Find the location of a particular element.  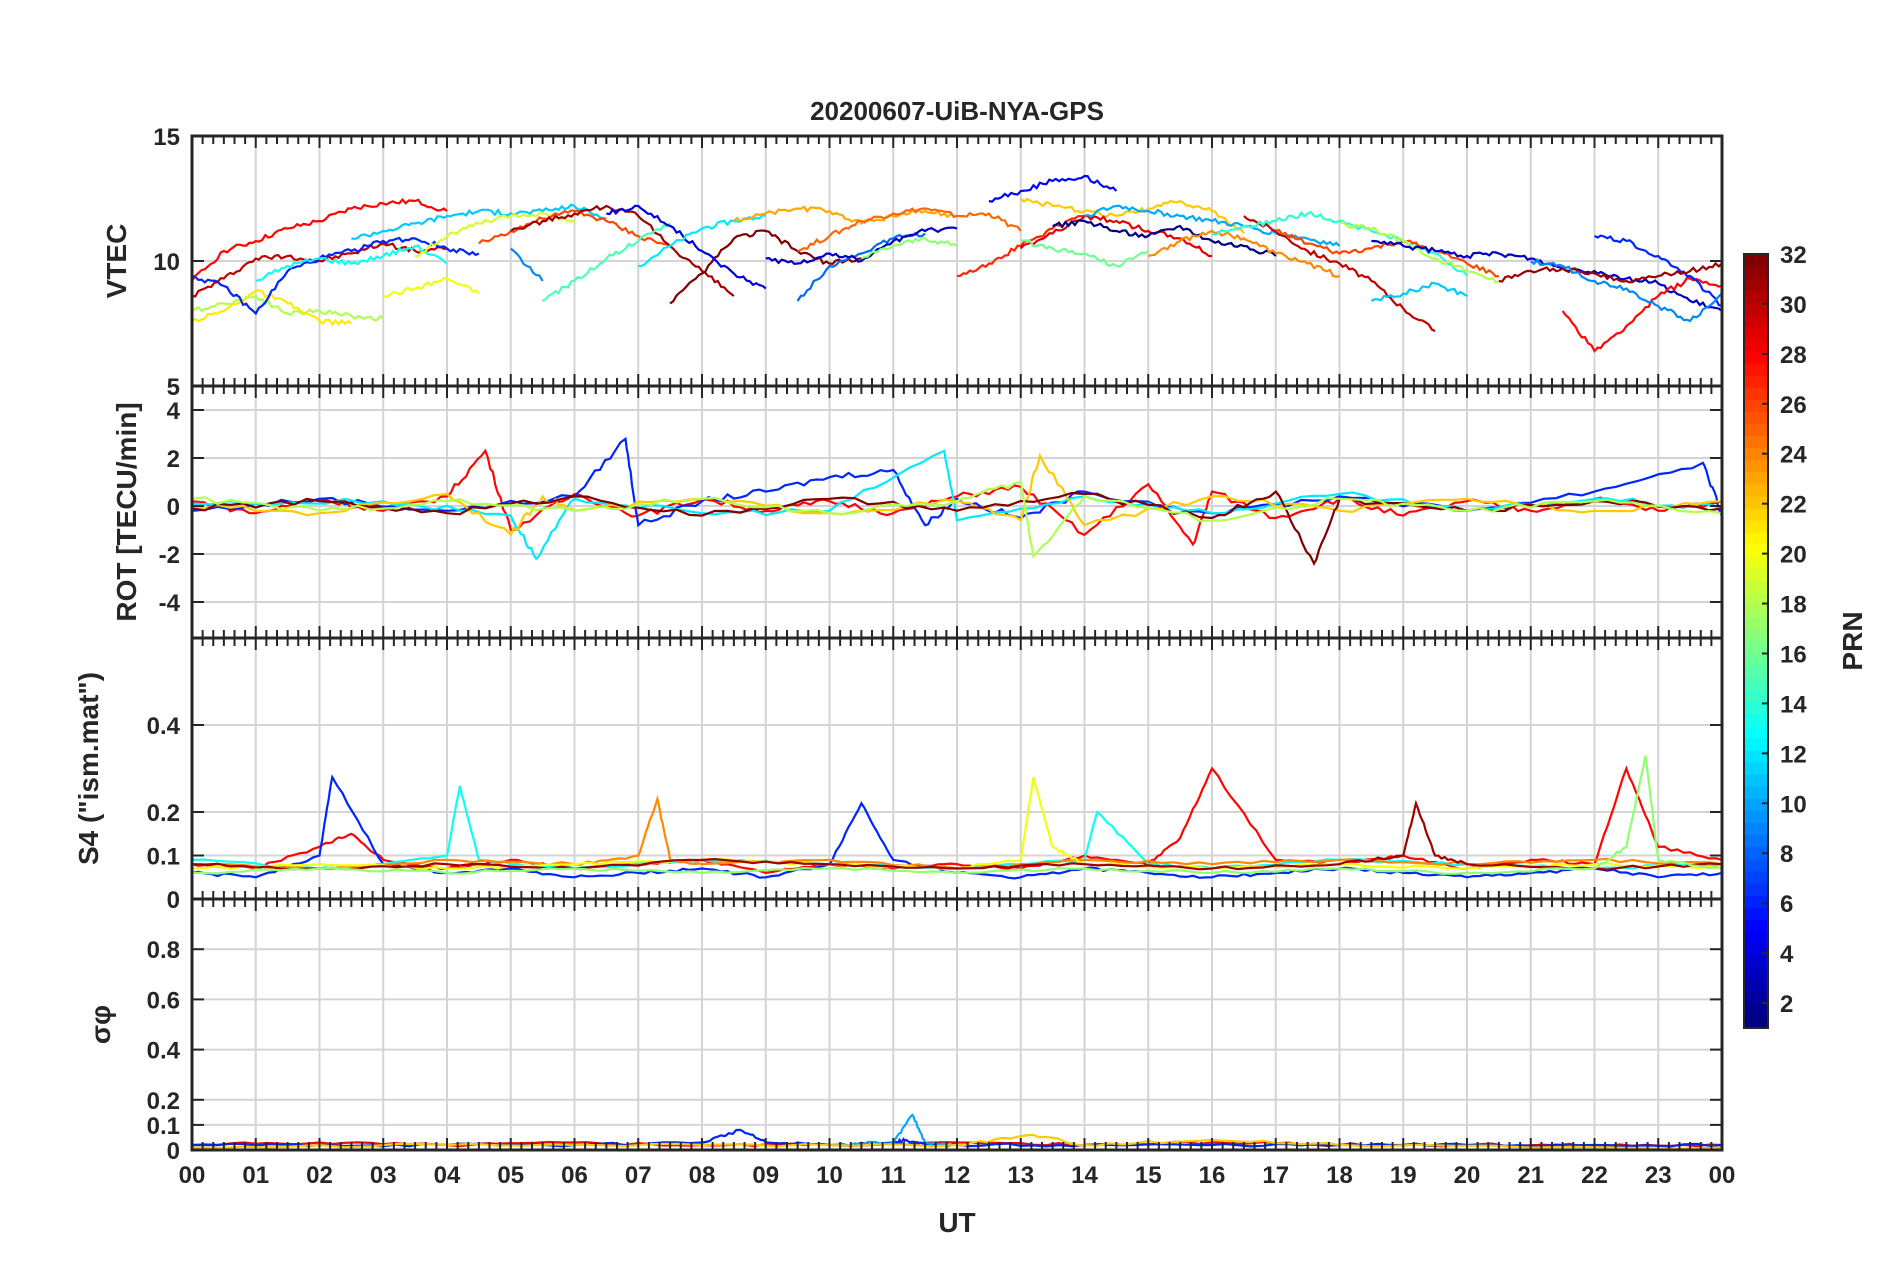

x-tick-label: 03 is located at coordinates (383, 1175).